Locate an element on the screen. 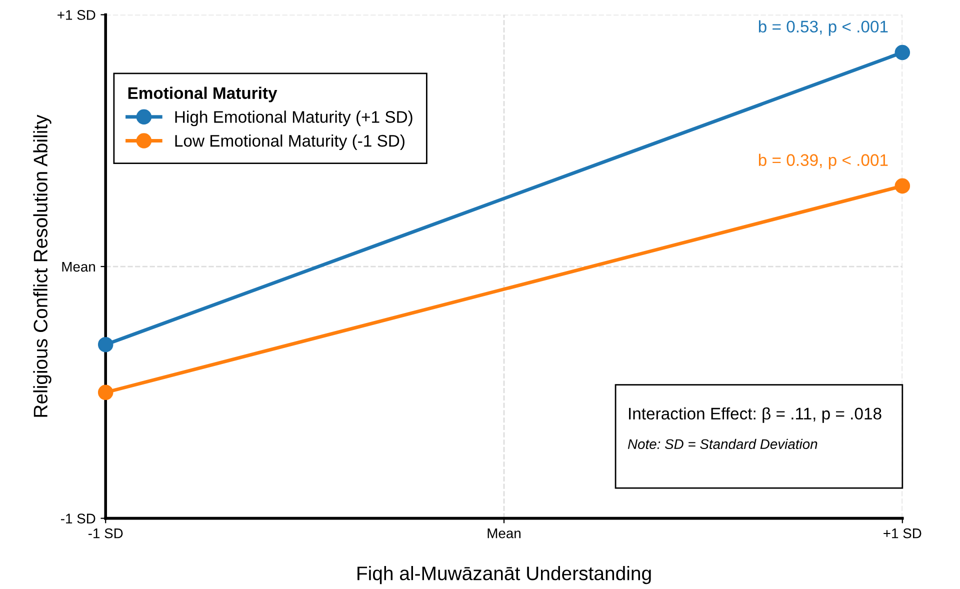 The height and width of the screenshot is (589, 960). annotation: Interaction Effect: β = .11, p = .018 is located at coordinates (755, 415).